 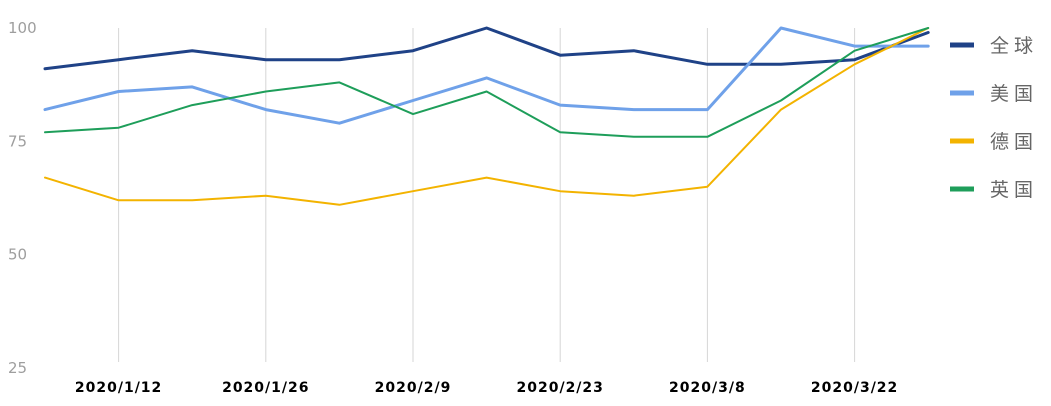 What do you see at coordinates (17, 255) in the screenshot?
I see `y-tick-label: 50` at bounding box center [17, 255].